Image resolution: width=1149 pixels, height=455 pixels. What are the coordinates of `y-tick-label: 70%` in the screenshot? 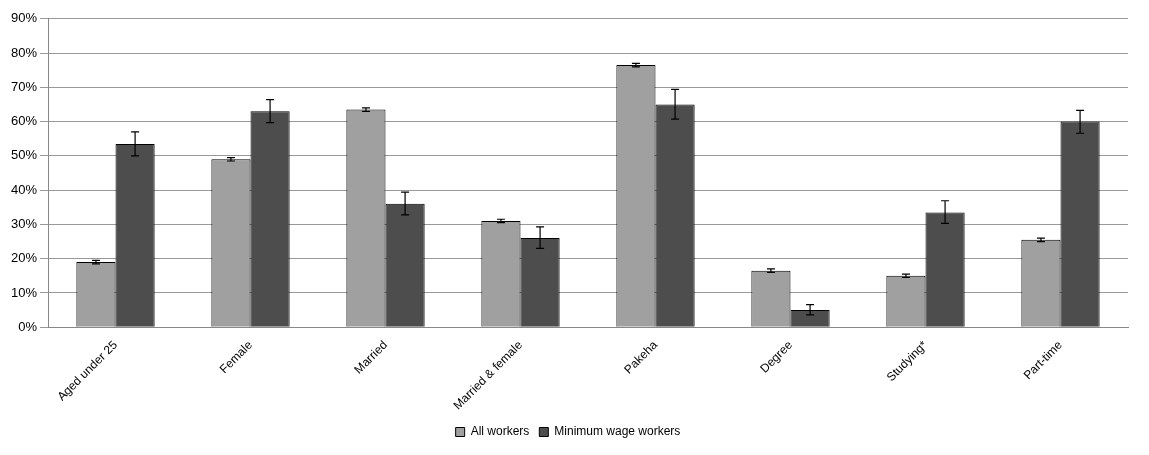 It's located at (24, 86).